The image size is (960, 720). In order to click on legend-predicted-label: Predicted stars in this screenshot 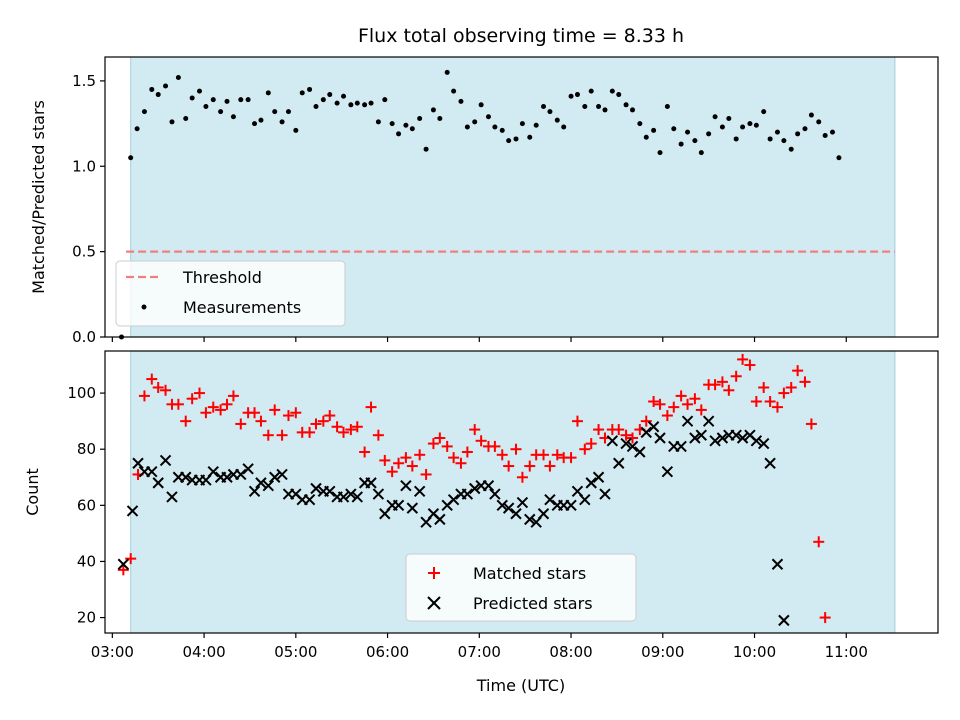, I will do `click(533, 603)`.